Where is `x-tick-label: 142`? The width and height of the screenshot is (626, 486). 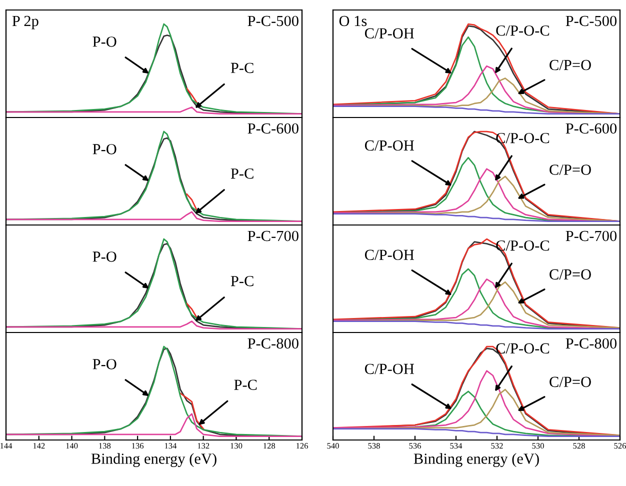
x-tick-label: 142 is located at coordinates (39, 446).